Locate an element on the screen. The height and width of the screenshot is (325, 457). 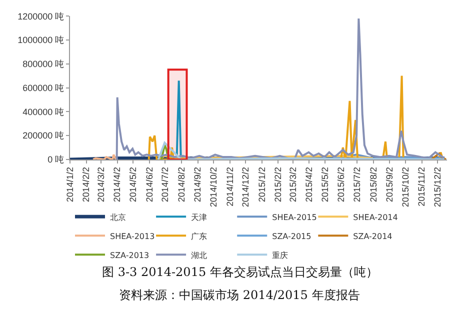
legend-label: 广东 is located at coordinates (199, 236).